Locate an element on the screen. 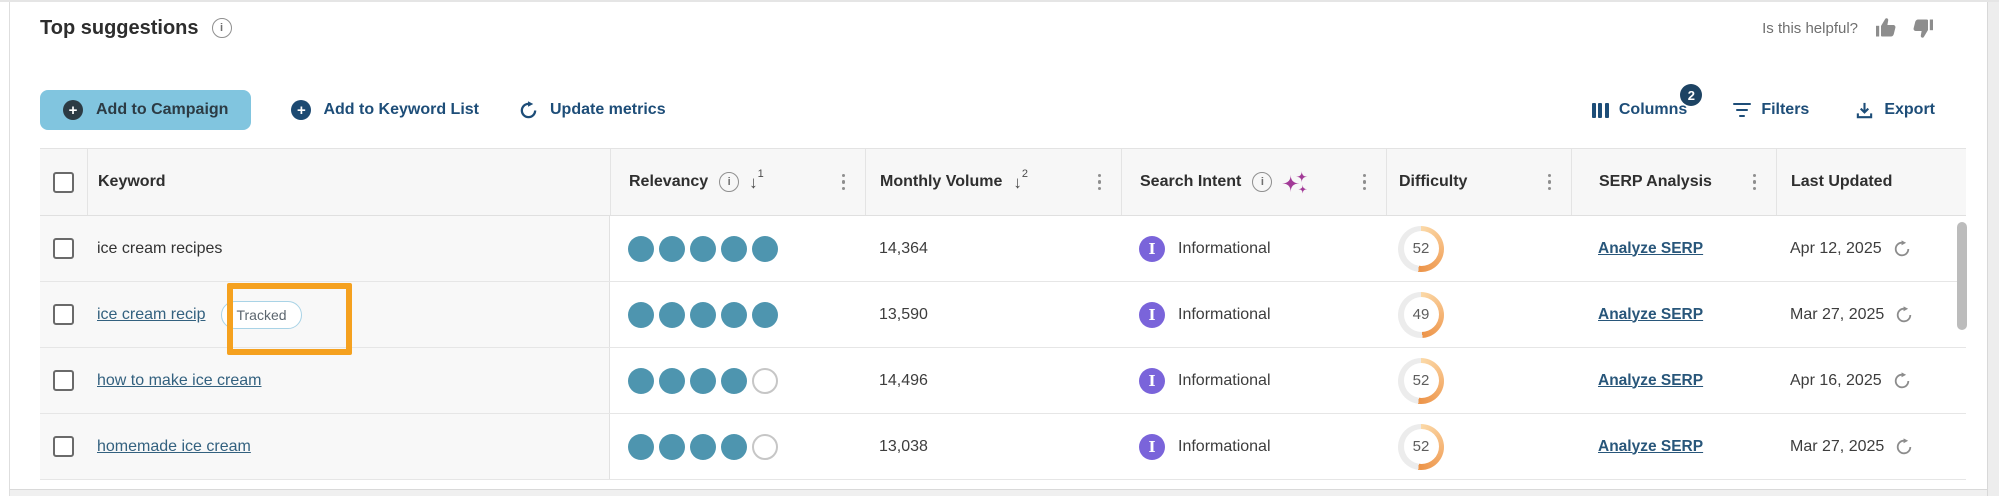 The width and height of the screenshot is (1999, 496). export-button: Export is located at coordinates (1895, 110).